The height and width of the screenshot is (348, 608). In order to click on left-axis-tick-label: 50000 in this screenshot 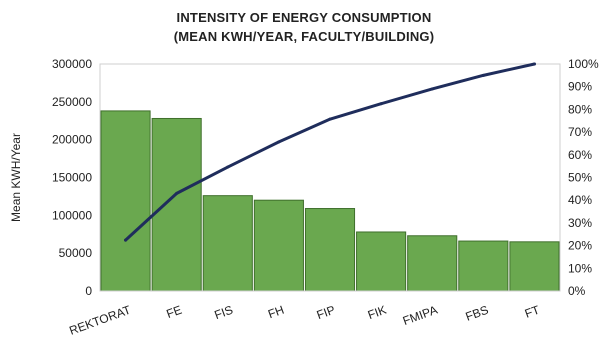, I will do `click(76, 253)`.